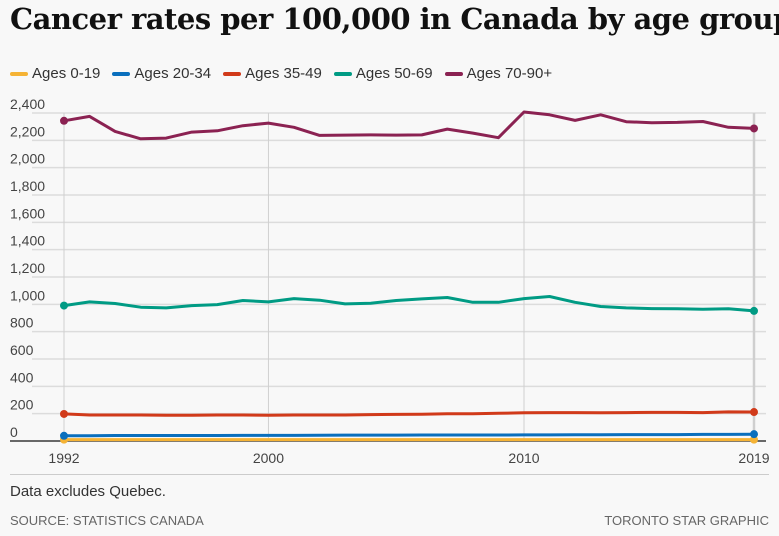  I want to click on legend-label: Ages 35-49, so click(283, 73).